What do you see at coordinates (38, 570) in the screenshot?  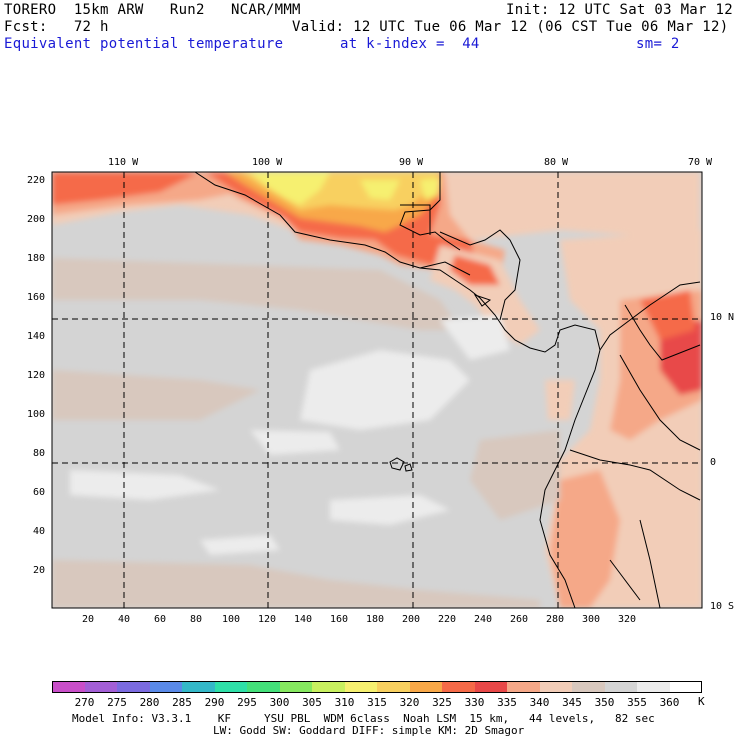 I see `y-tick: 20` at bounding box center [38, 570].